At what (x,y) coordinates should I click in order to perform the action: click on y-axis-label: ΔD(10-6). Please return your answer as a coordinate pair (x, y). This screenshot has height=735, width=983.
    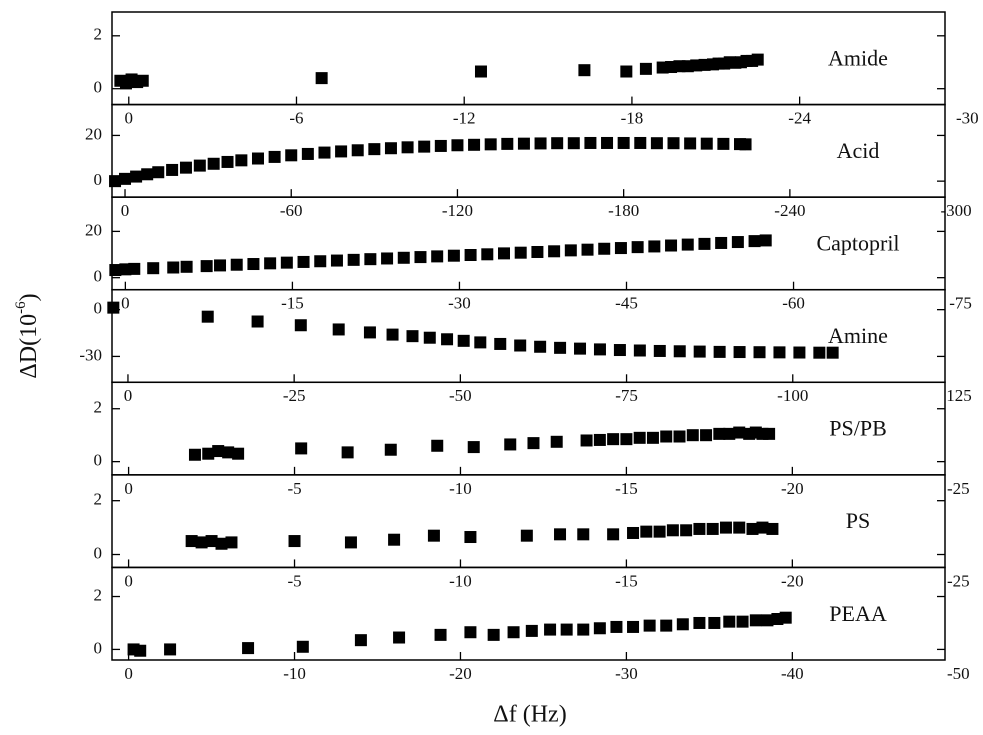
    Looking at the image, I should click on (27, 335).